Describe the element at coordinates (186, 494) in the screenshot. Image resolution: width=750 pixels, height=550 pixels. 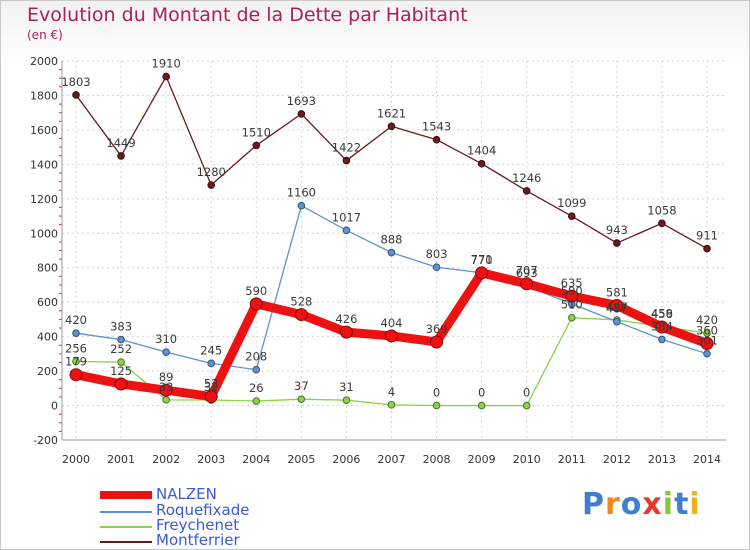
I see `legend-label-nalzen: NALZEN` at that location.